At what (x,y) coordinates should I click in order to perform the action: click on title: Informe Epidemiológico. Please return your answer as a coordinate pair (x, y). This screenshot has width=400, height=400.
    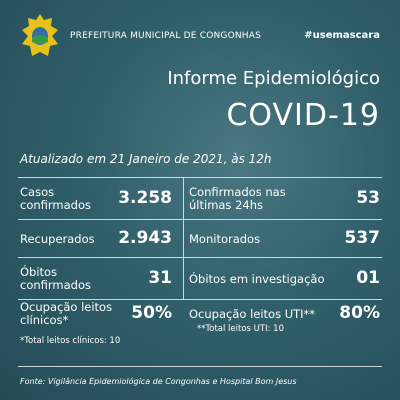
    Looking at the image, I should click on (273, 78).